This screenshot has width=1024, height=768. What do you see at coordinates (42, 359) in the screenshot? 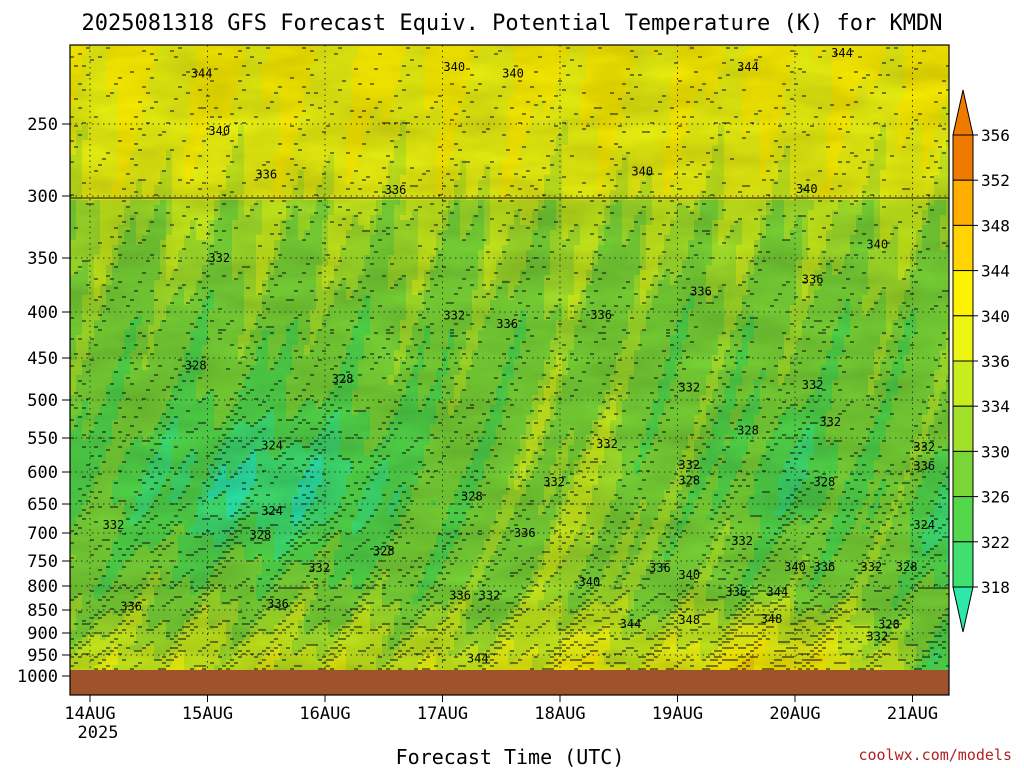
I see `y-tick-label: 450` at bounding box center [42, 359].